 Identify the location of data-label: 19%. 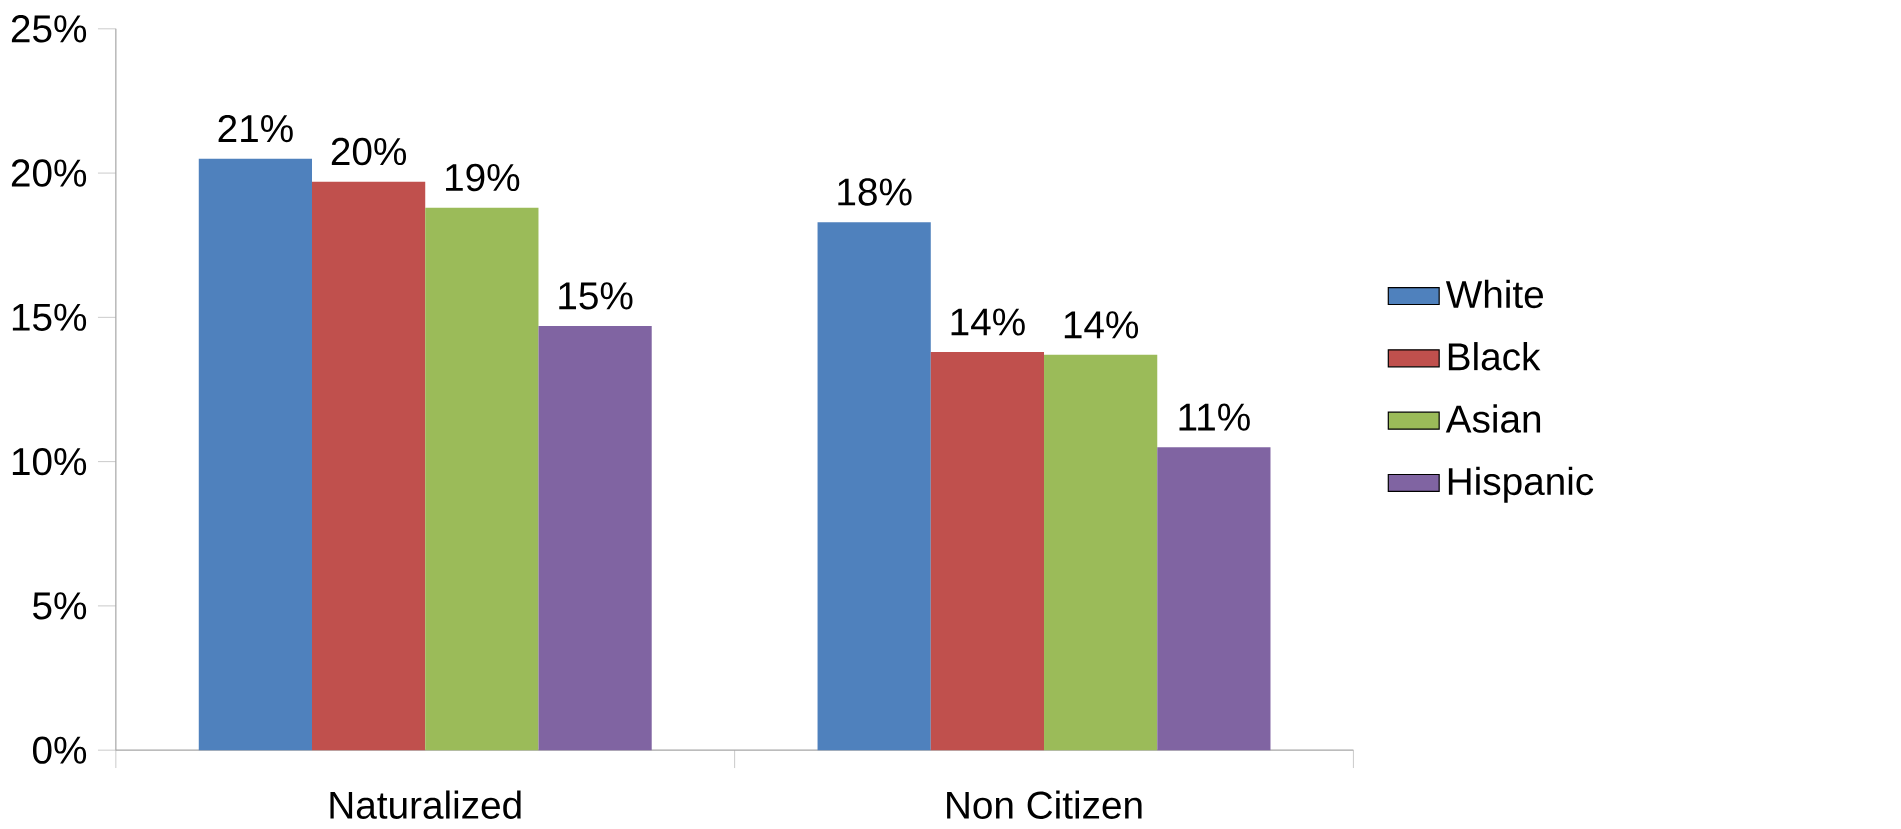
(483, 177).